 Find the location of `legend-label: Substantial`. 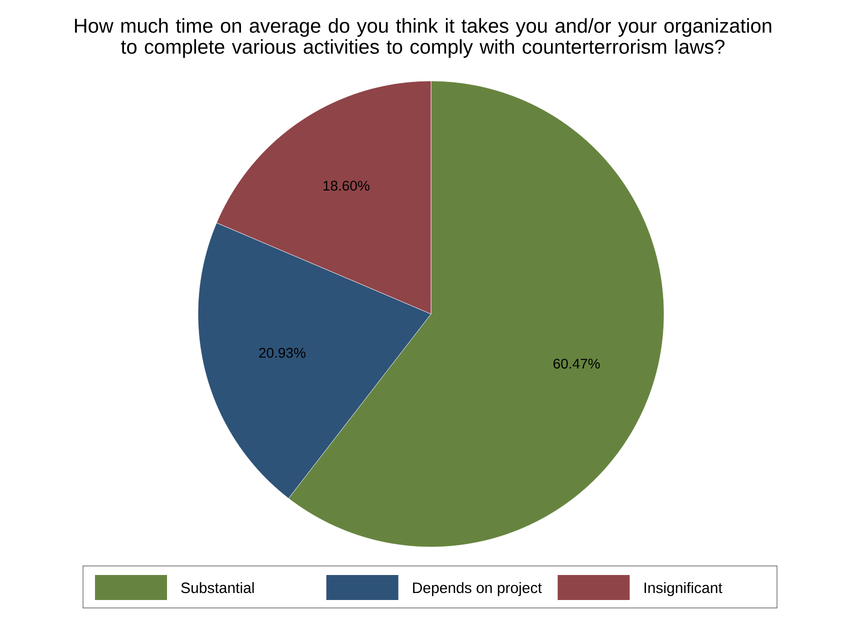

legend-label: Substantial is located at coordinates (217, 588).